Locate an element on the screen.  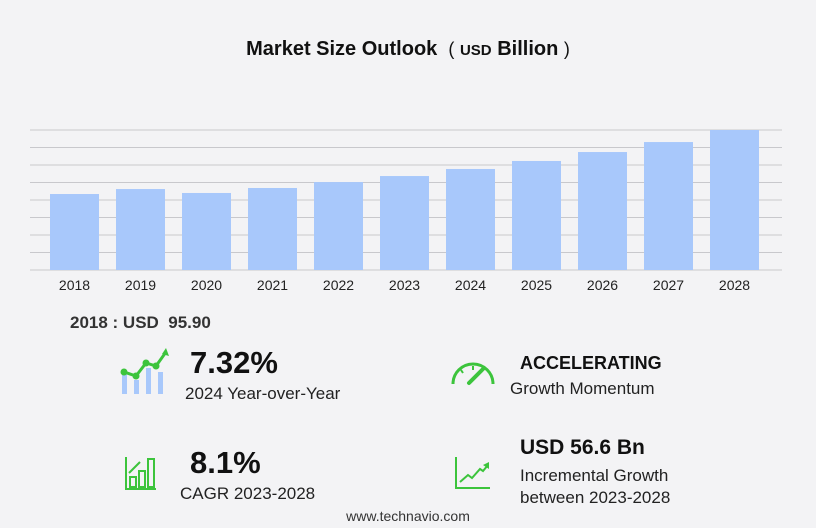
bar-2021 is located at coordinates (272, 228).